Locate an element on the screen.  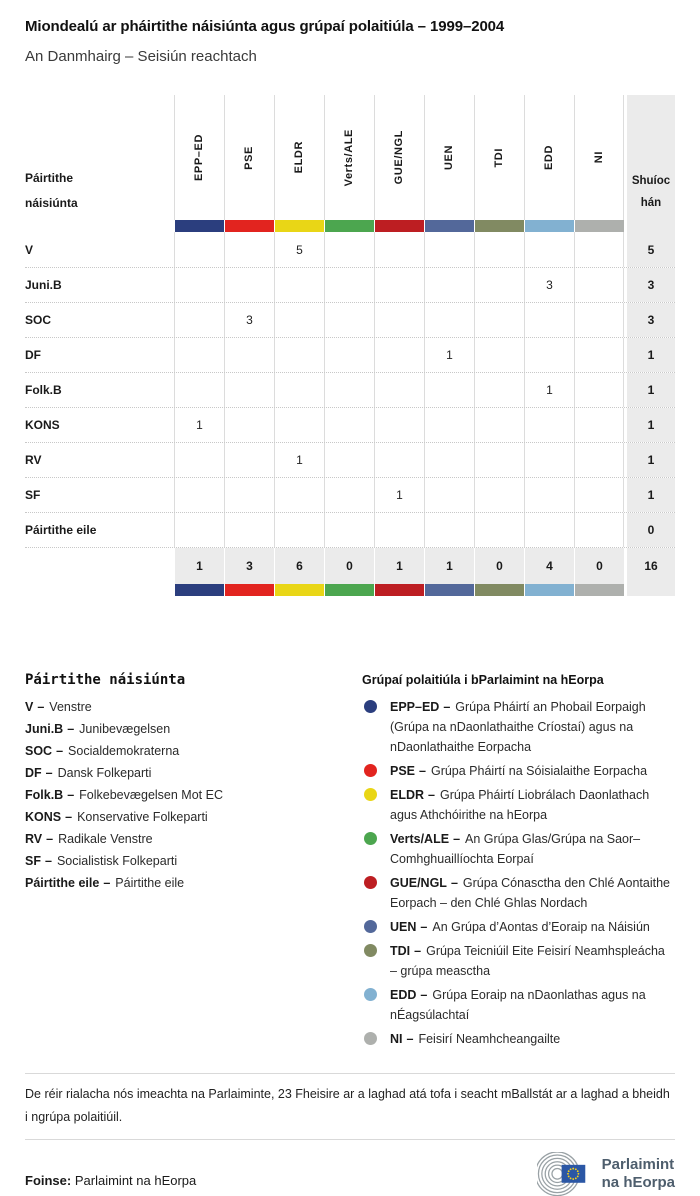
legend-item: DF – Dansk Folkeparti is located at coordinates (88, 773).